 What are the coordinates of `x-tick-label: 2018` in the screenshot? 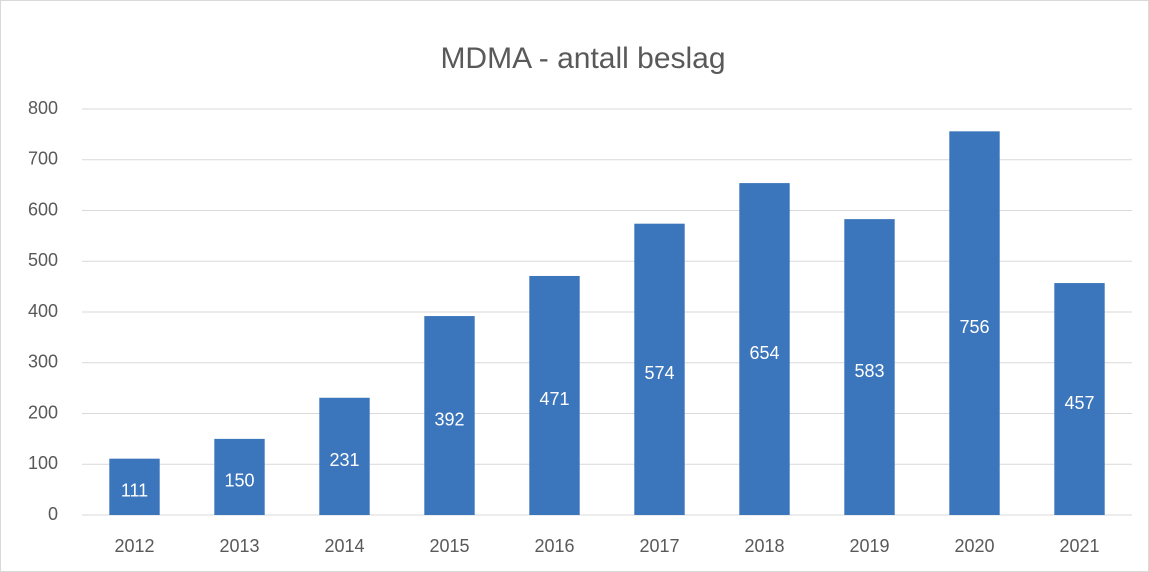 It's located at (764, 546).